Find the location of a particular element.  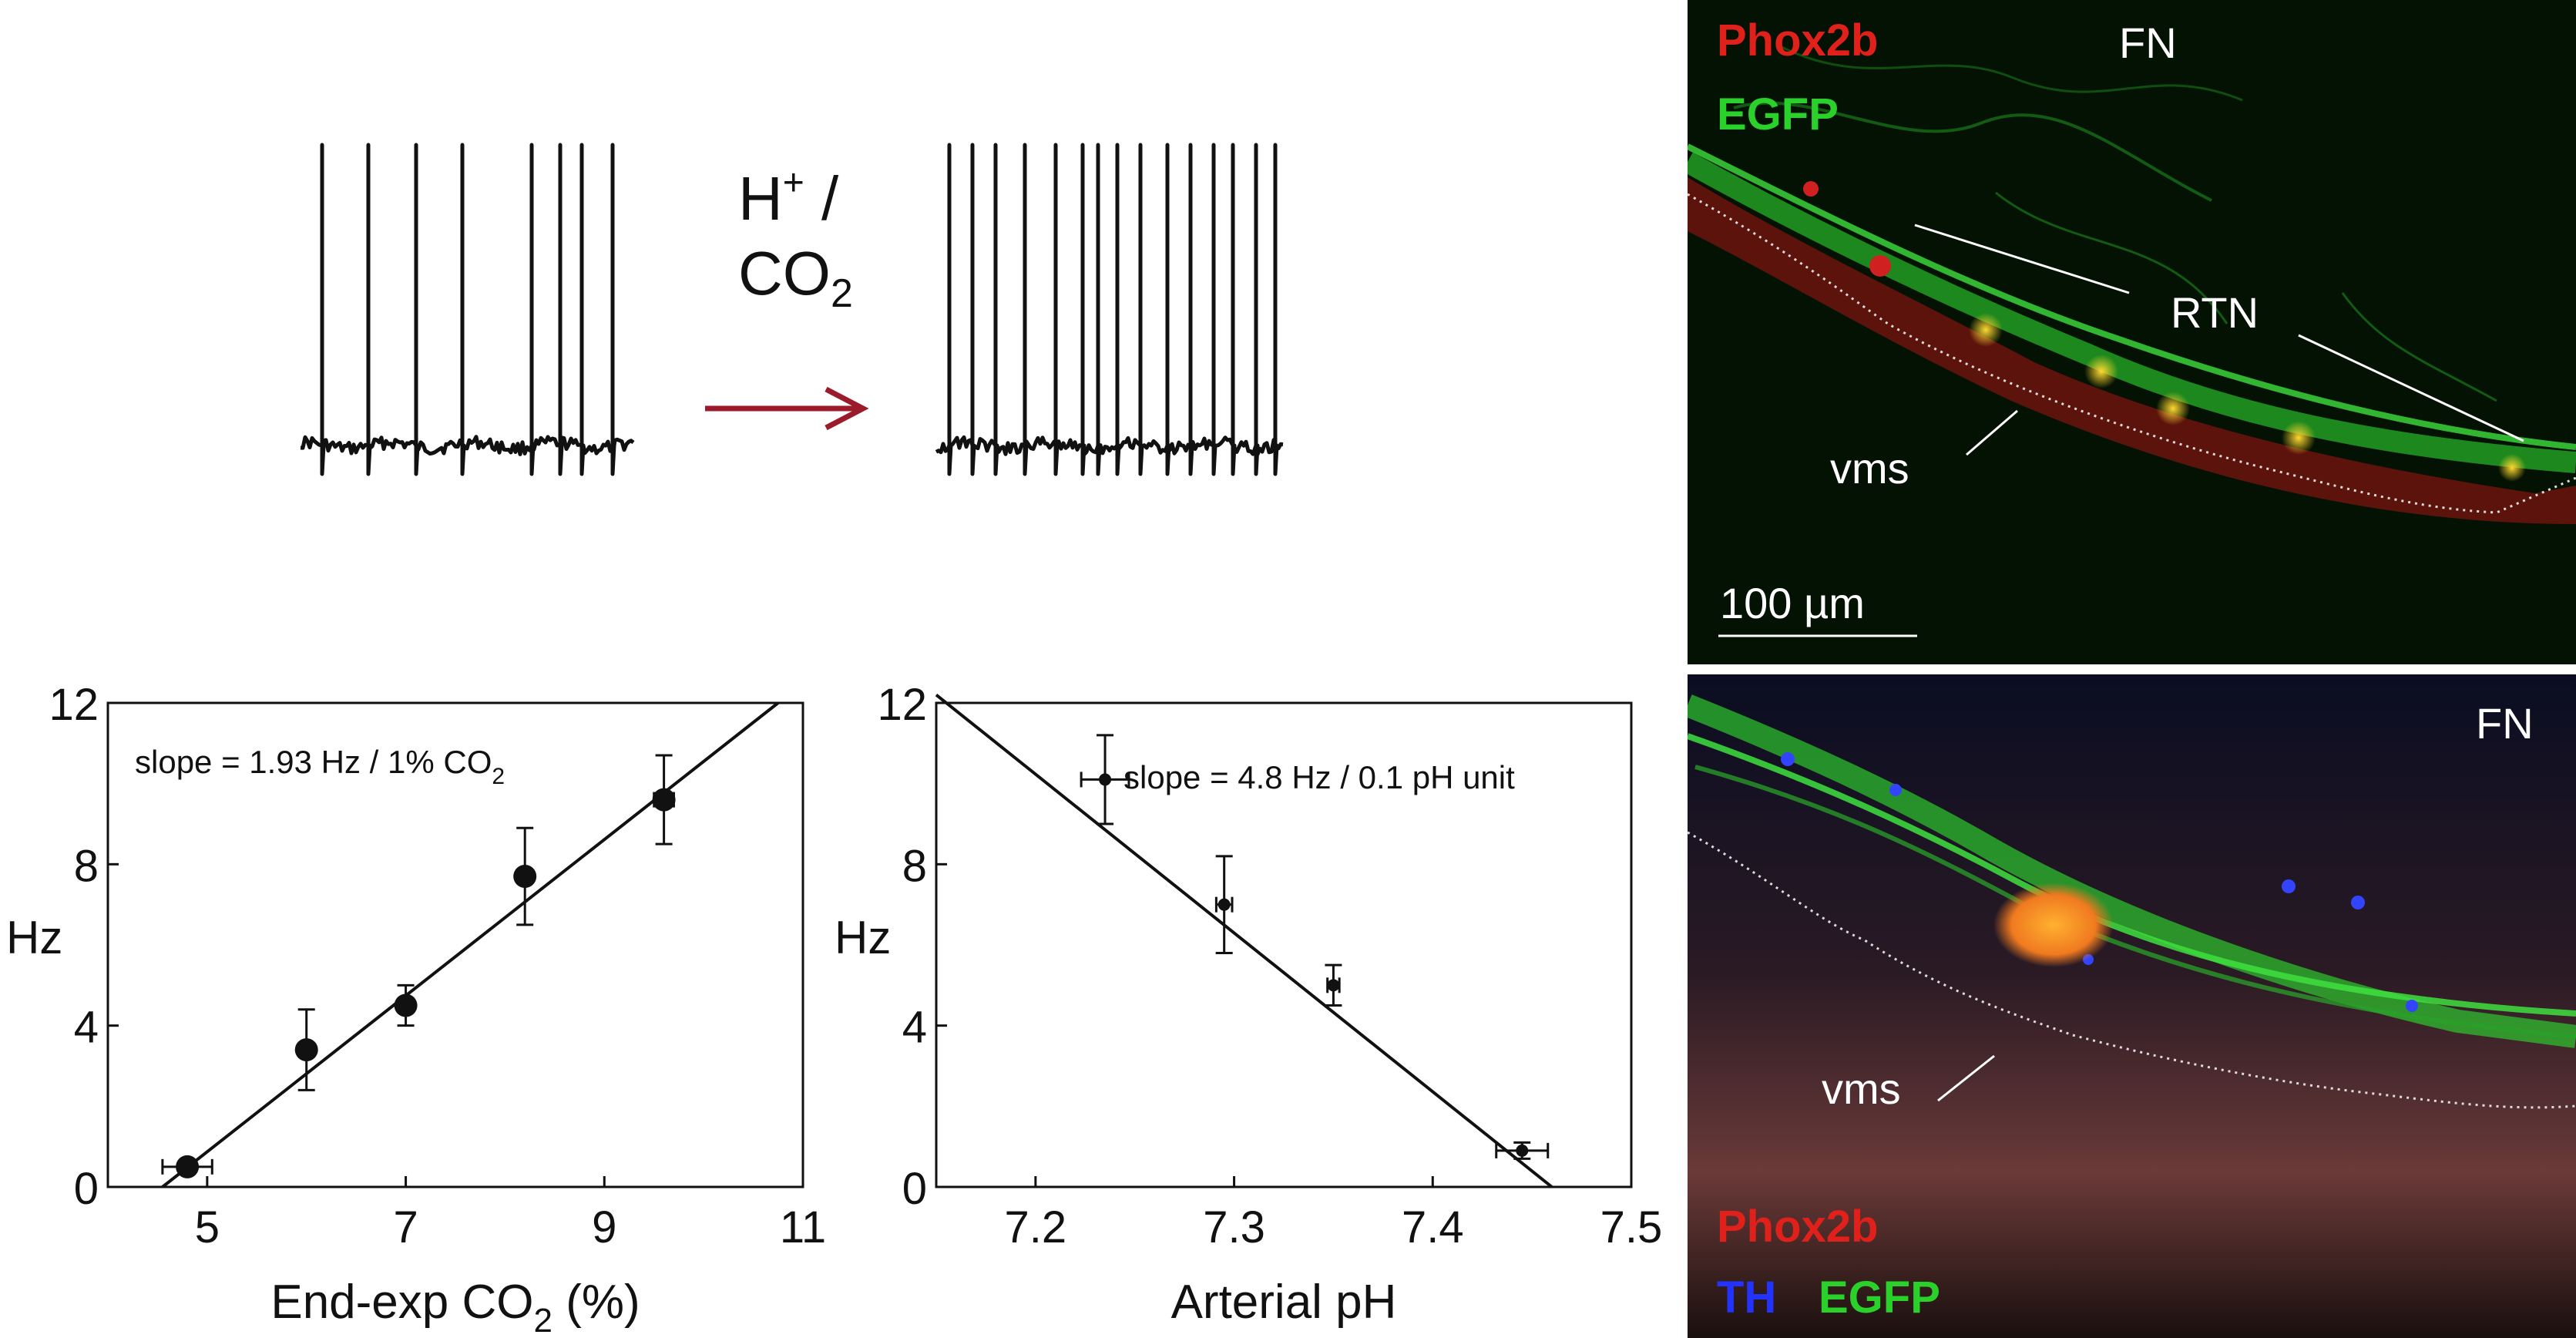

plot-ph-ylabel: Hz is located at coordinates (863, 937).